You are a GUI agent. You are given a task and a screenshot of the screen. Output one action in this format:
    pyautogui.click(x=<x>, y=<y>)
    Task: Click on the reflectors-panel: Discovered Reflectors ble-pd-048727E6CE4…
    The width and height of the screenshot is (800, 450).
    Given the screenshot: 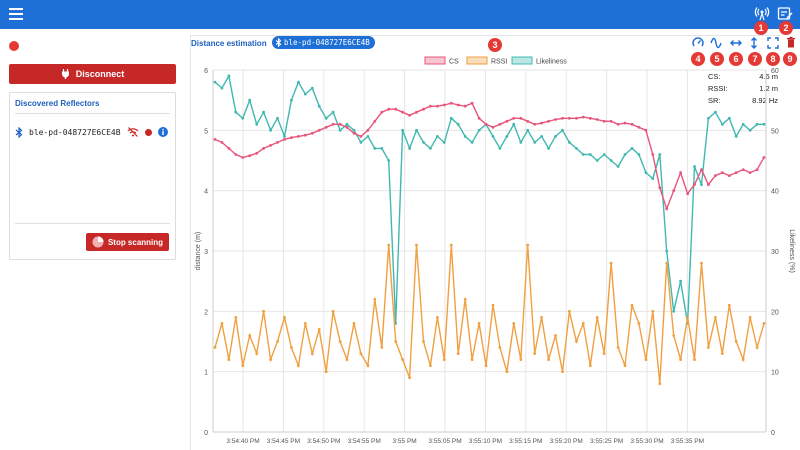 What is the action you would take?
    pyautogui.click(x=92, y=176)
    